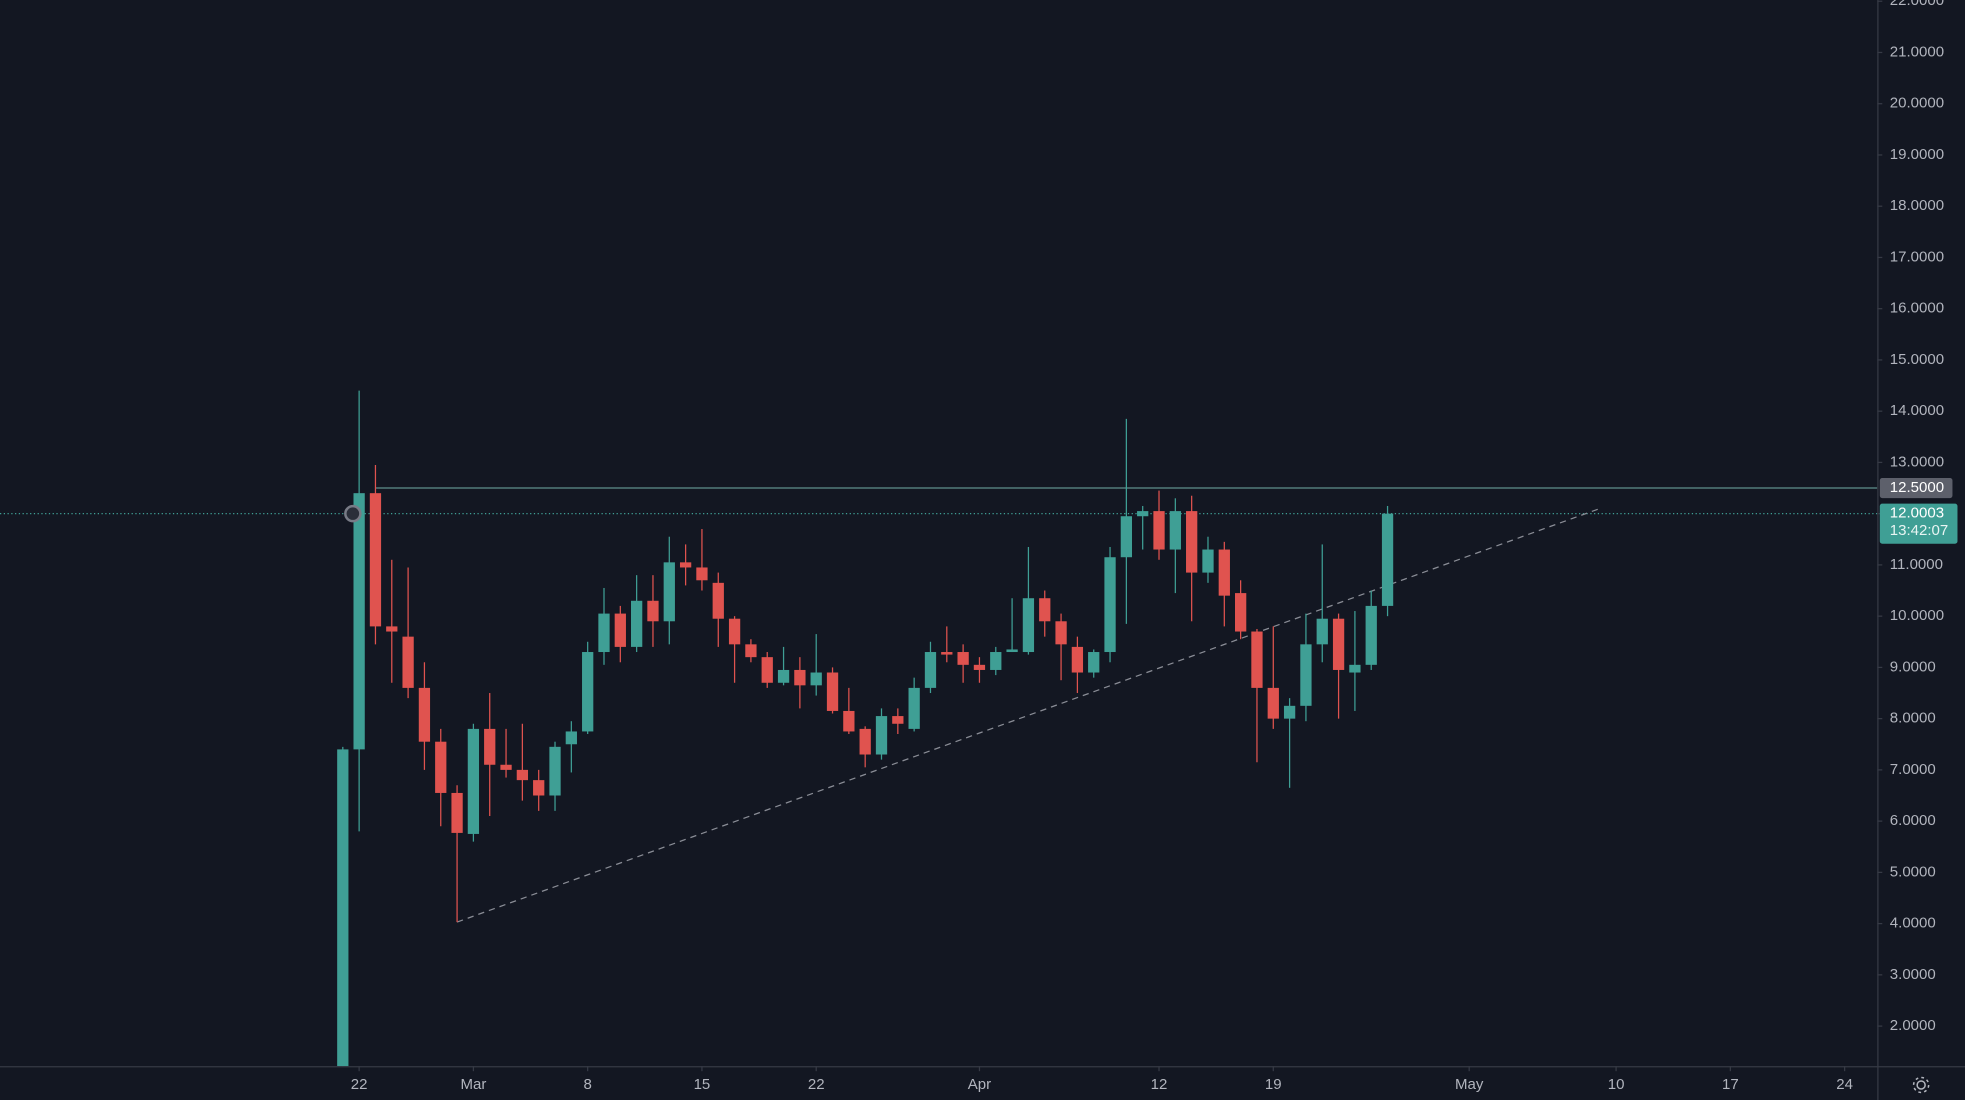  What do you see at coordinates (1469, 1084) in the screenshot?
I see `x-tick-label: May` at bounding box center [1469, 1084].